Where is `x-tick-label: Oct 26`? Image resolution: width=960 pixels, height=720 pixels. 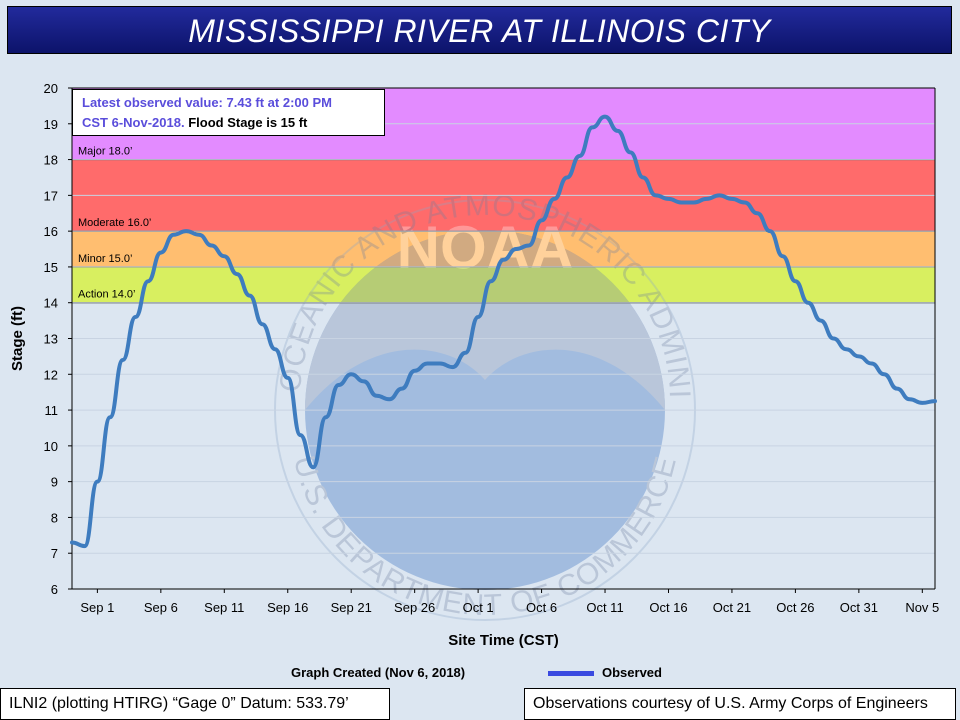
x-tick-label: Oct 26 is located at coordinates (795, 607).